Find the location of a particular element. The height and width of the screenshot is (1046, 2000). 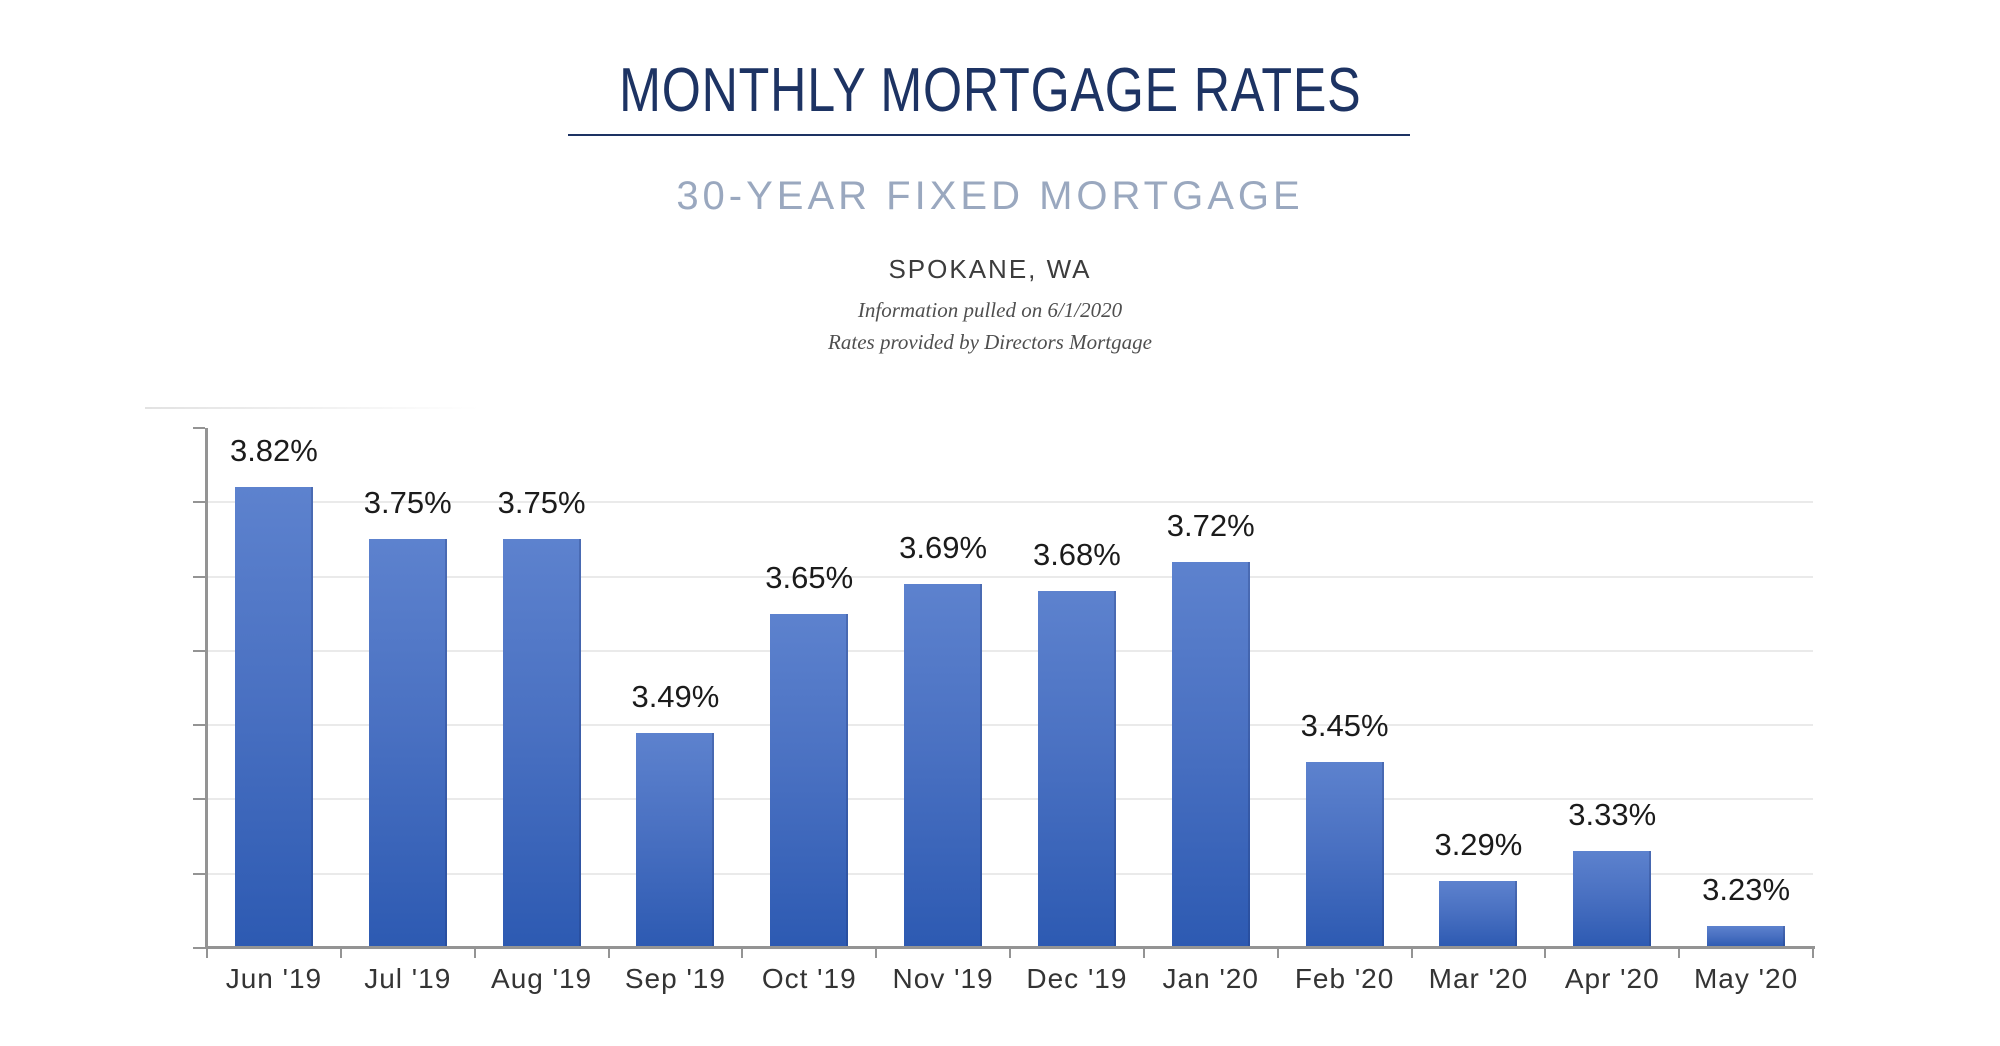

chart-subtitle: 30-YEAR FIXED MORTGAGE is located at coordinates (990, 196).